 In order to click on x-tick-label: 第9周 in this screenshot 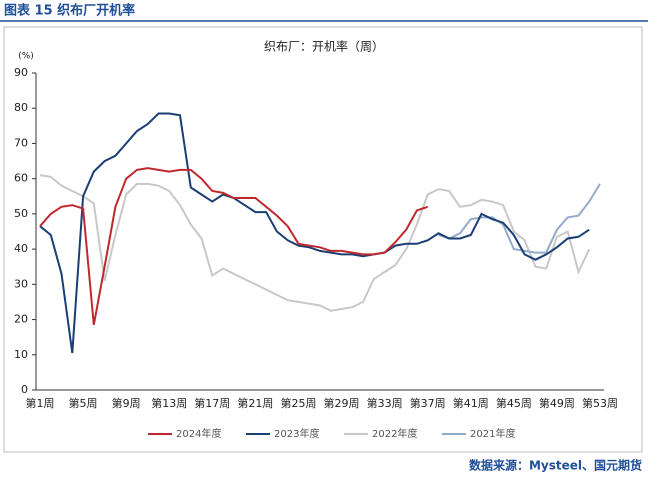, I will do `click(126, 403)`.